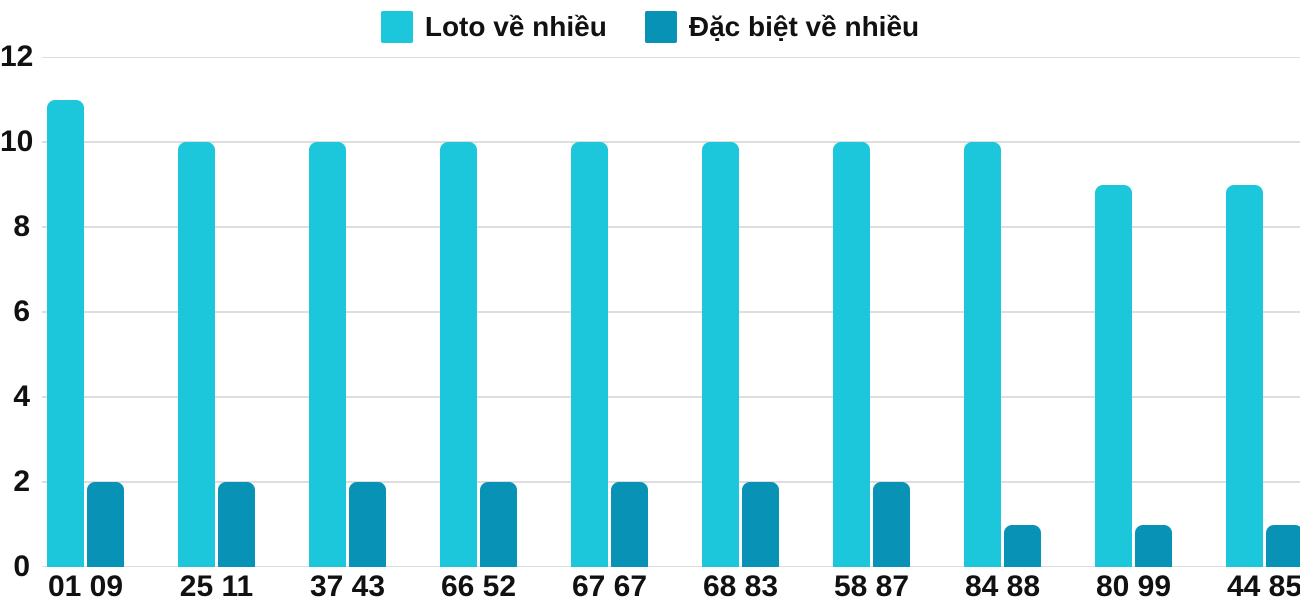 The height and width of the screenshot is (600, 1300). What do you see at coordinates (1133, 585) in the screenshot?
I see `x-axis-label-80-99: 80 99` at bounding box center [1133, 585].